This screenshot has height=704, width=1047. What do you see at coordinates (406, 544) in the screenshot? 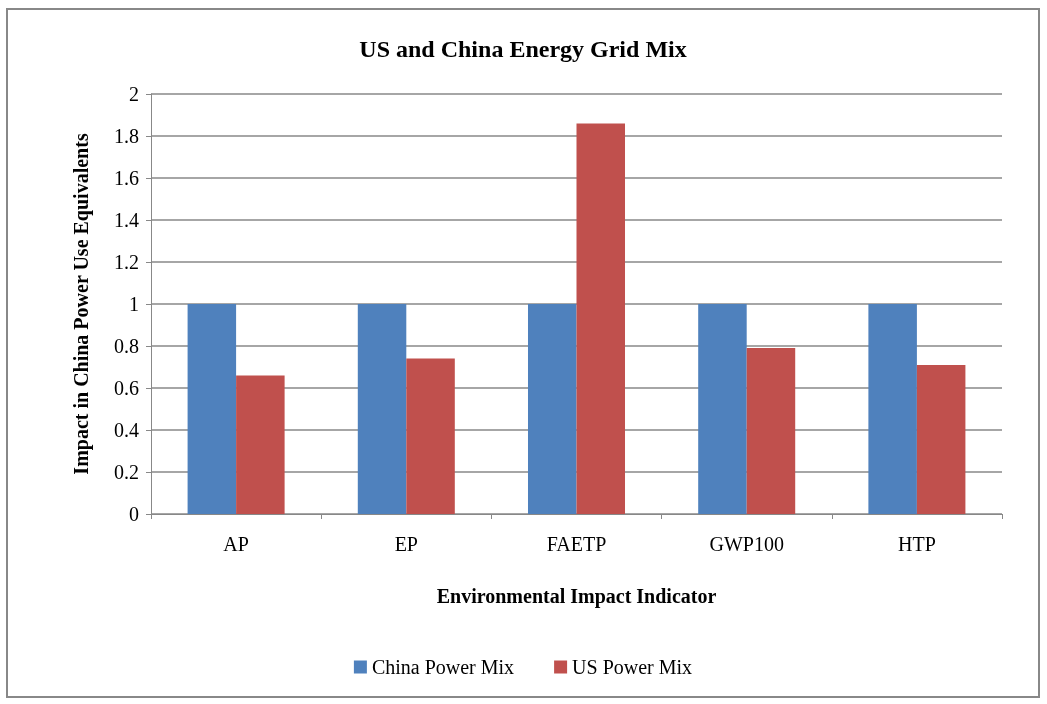
I see `x-tick-label: EP` at bounding box center [406, 544].